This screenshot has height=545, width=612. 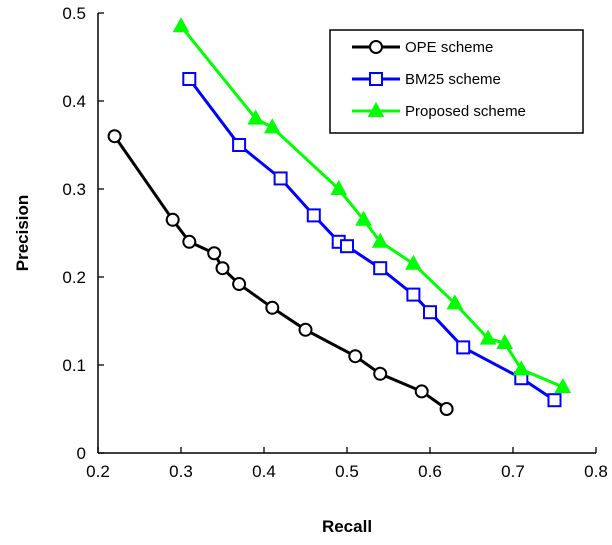 What do you see at coordinates (81, 453) in the screenshot?
I see `y-tick-label: 0` at bounding box center [81, 453].